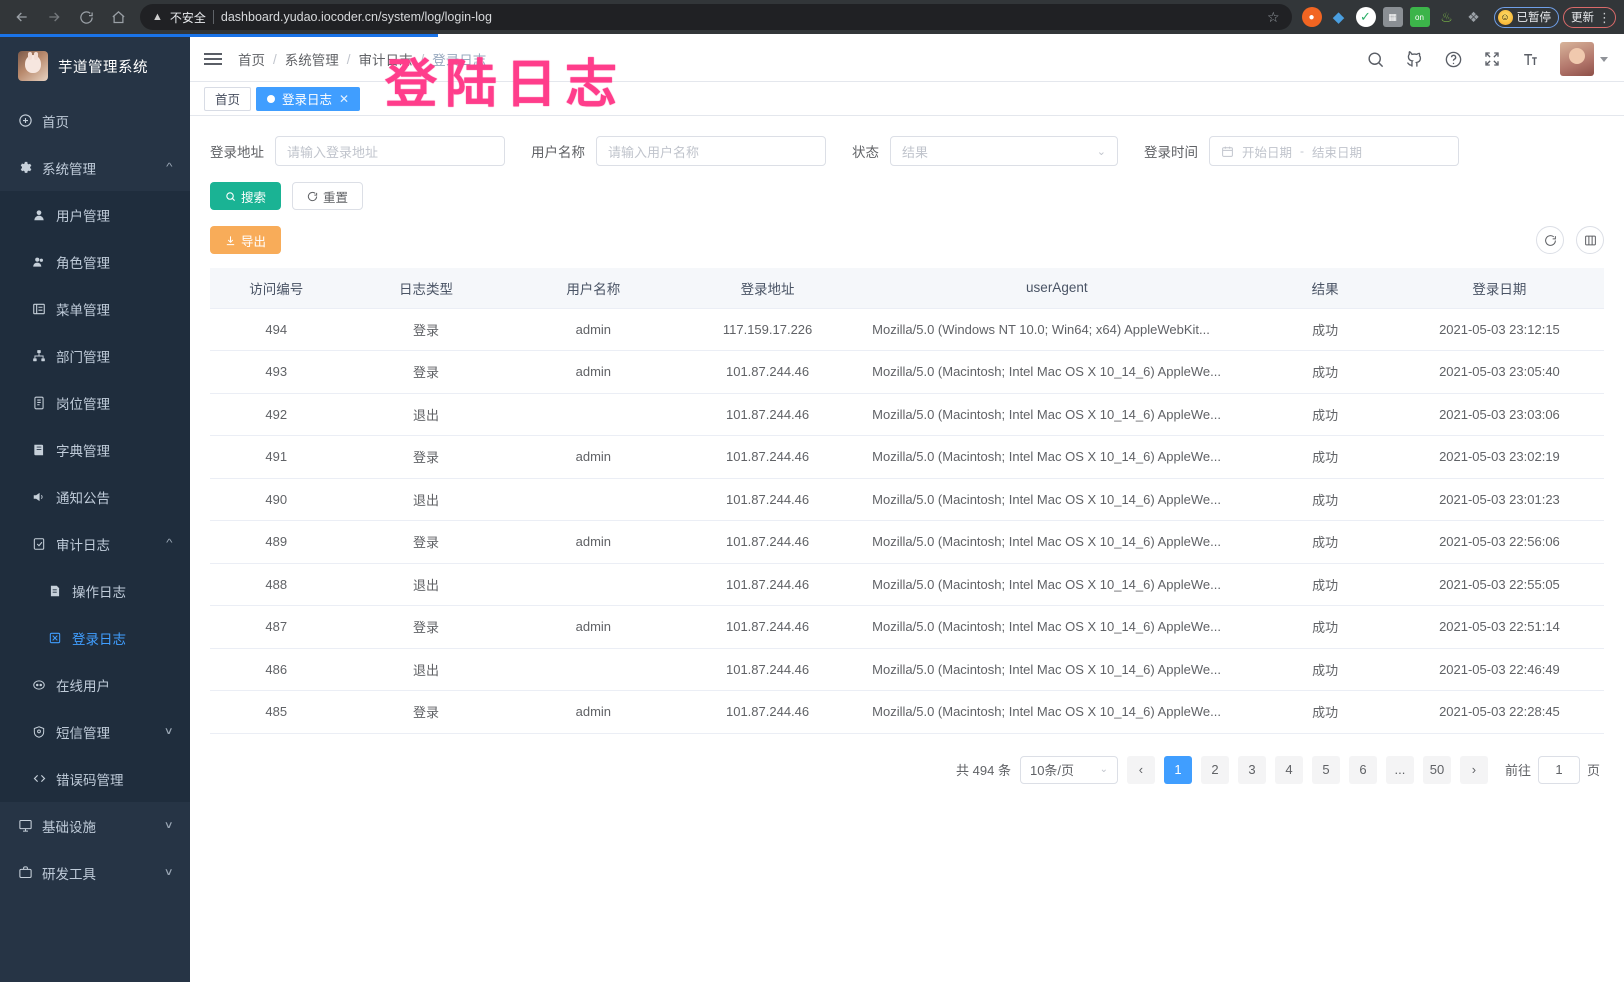  What do you see at coordinates (390, 151) in the screenshot?
I see `login-address-input: 请输入登录地址` at bounding box center [390, 151].